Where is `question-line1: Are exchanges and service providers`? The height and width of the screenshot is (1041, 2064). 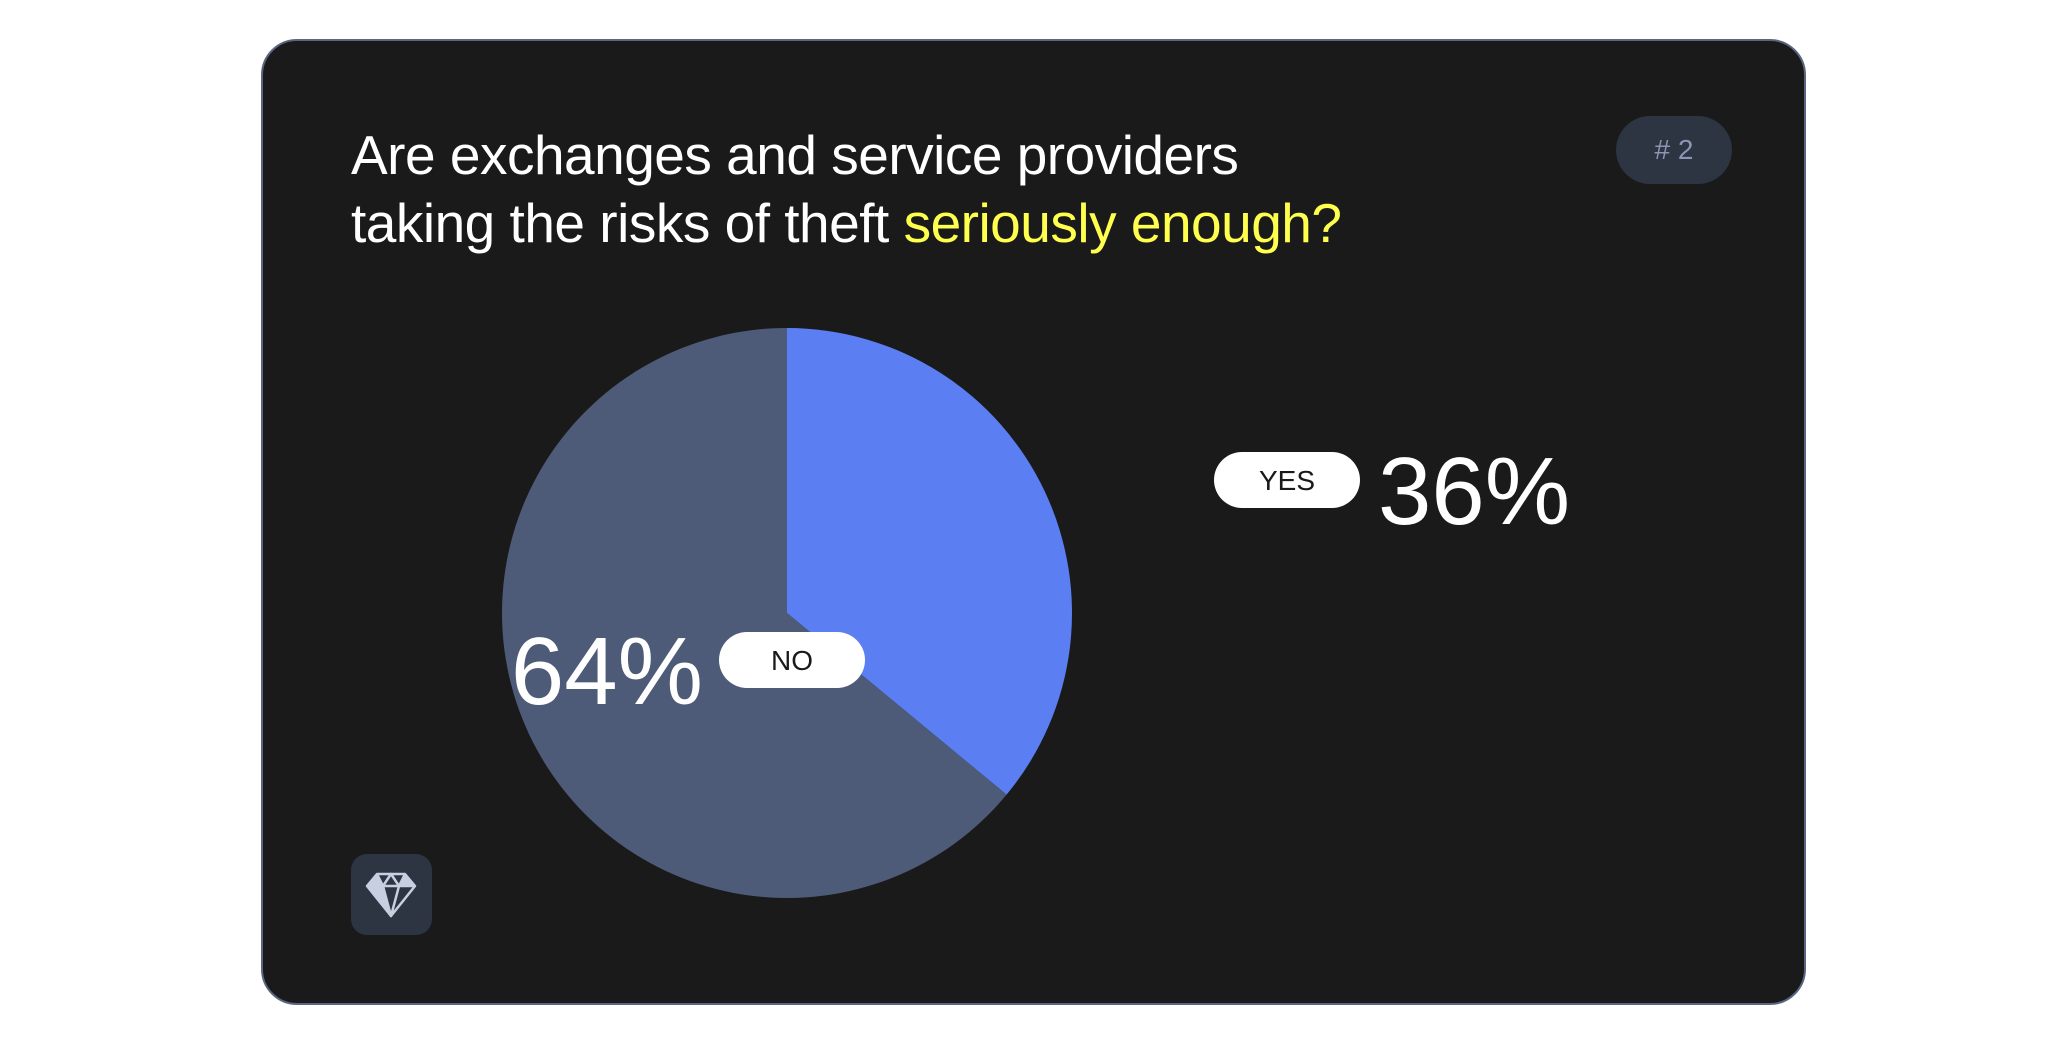
question-line1: Are exchanges and service providers is located at coordinates (795, 155).